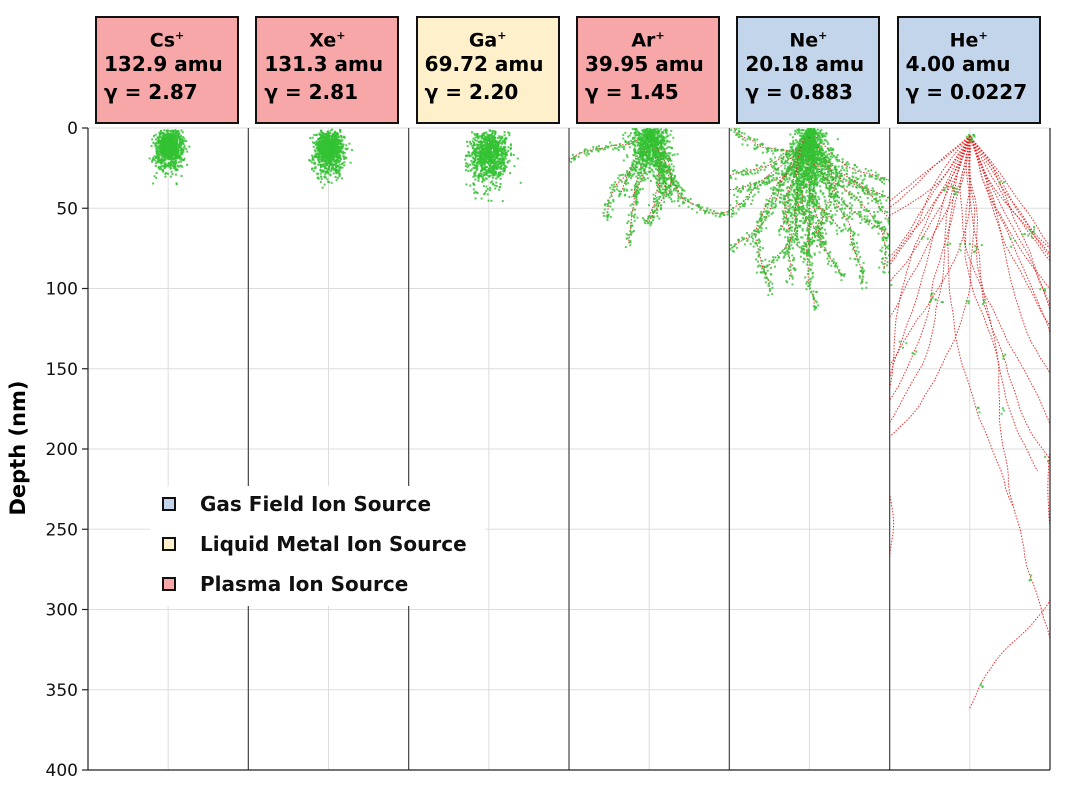  What do you see at coordinates (62, 611) in the screenshot?
I see `y-tick-label: 300` at bounding box center [62, 611].